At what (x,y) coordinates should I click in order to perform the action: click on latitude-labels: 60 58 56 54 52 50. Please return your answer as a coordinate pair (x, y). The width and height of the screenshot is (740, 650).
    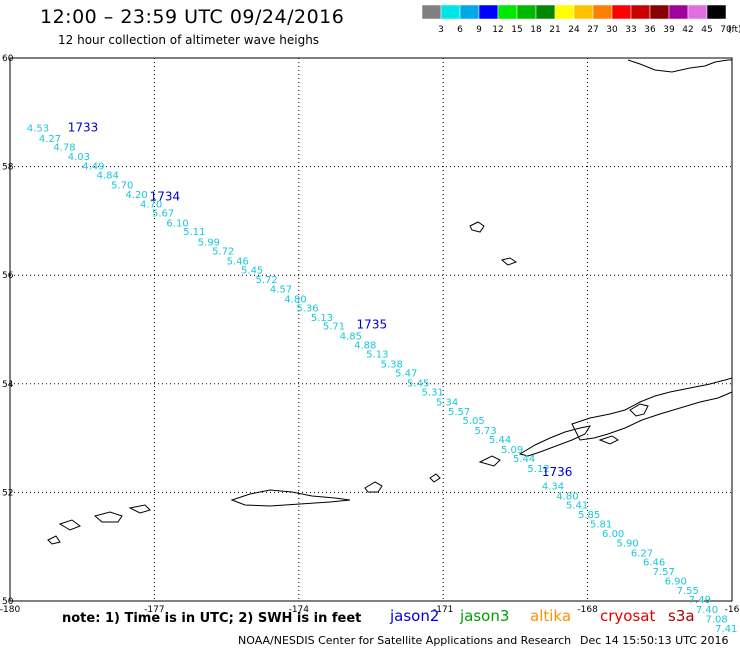
    Looking at the image, I should click on (8, 330).